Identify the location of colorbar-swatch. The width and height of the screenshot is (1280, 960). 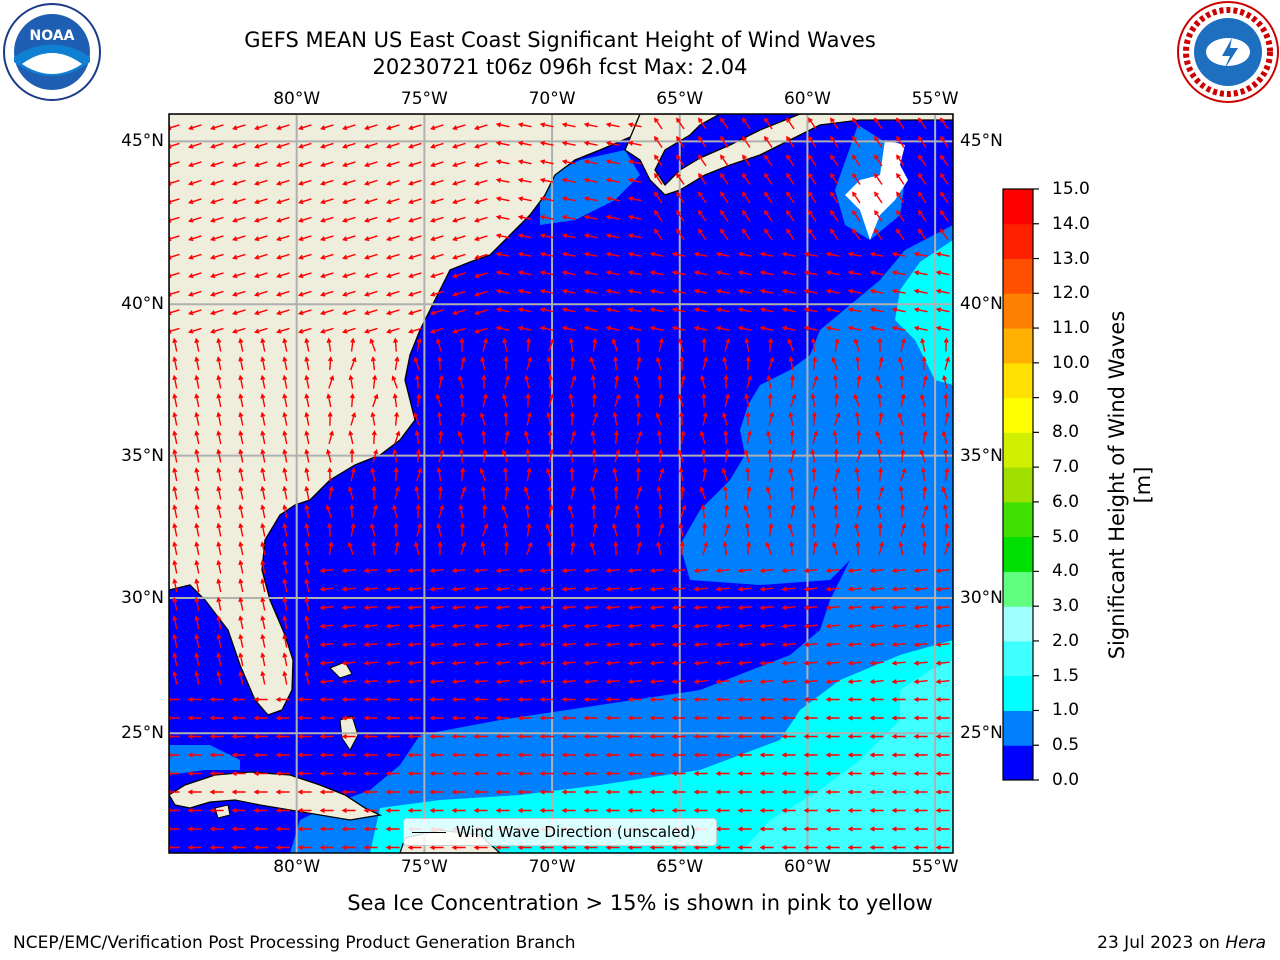
(1018, 693).